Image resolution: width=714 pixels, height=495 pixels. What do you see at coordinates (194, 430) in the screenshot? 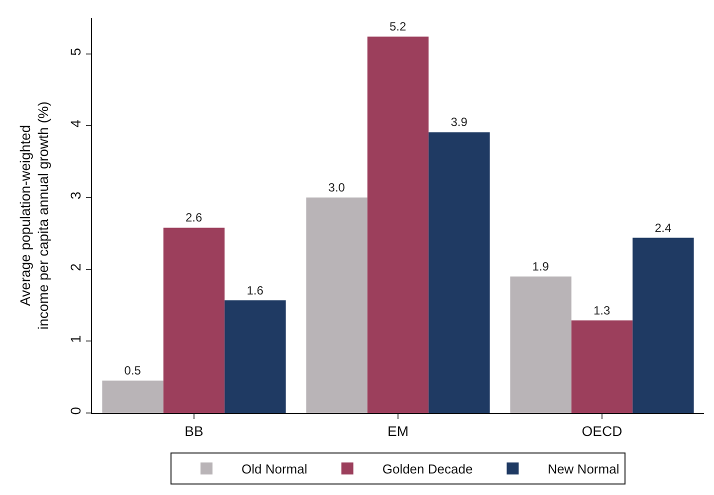
I see `x-tick-label: BB` at bounding box center [194, 430].